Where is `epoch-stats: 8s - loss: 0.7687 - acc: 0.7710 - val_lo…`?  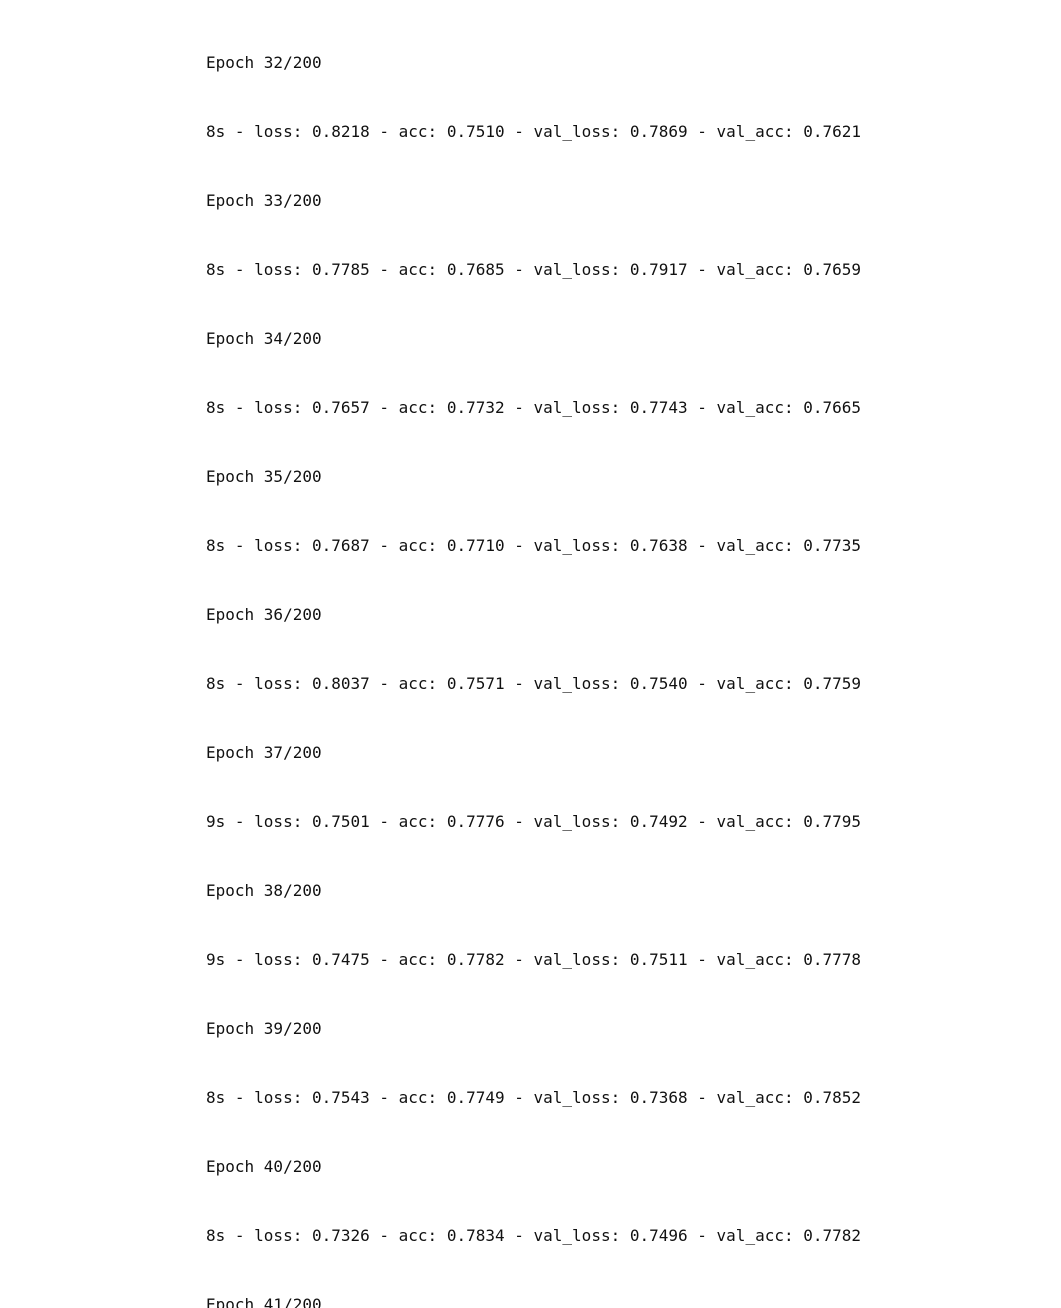 epoch-stats: 8s - loss: 0.7687 - acc: 0.7710 - val_lo… is located at coordinates (534, 545).